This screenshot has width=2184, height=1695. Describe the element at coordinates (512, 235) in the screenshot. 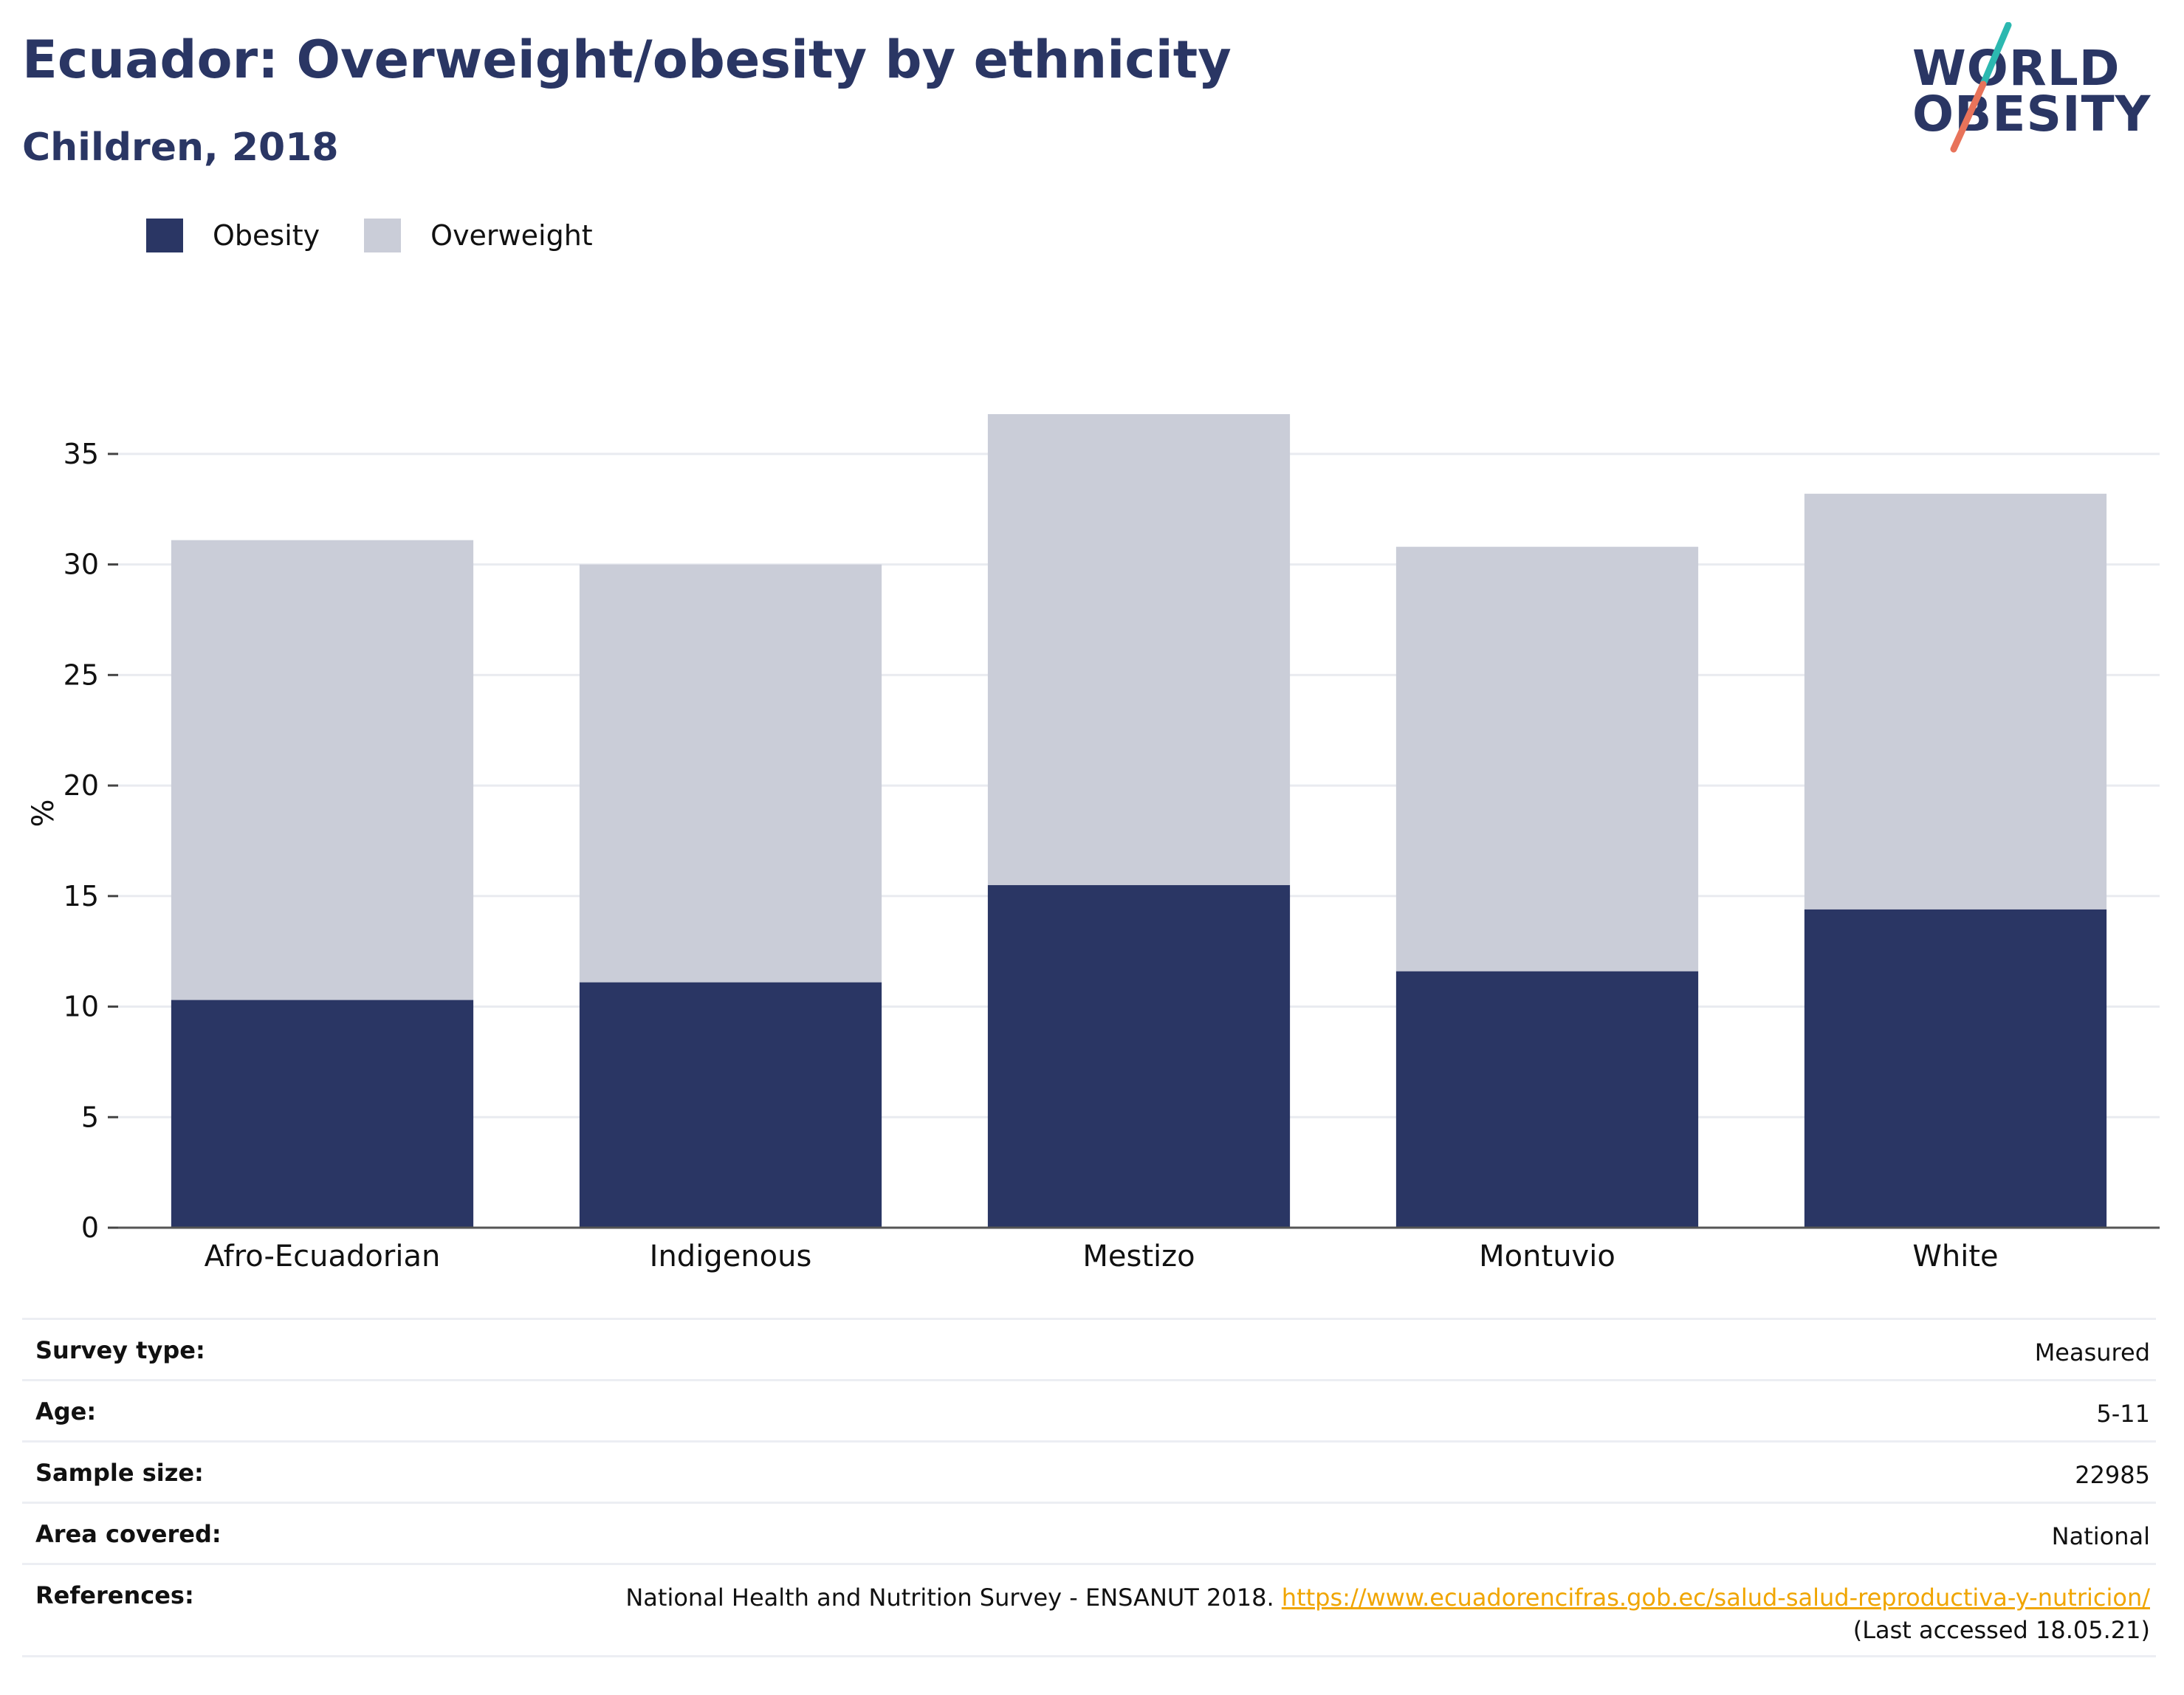

I see `legend-label-overweight: Overweight` at that location.